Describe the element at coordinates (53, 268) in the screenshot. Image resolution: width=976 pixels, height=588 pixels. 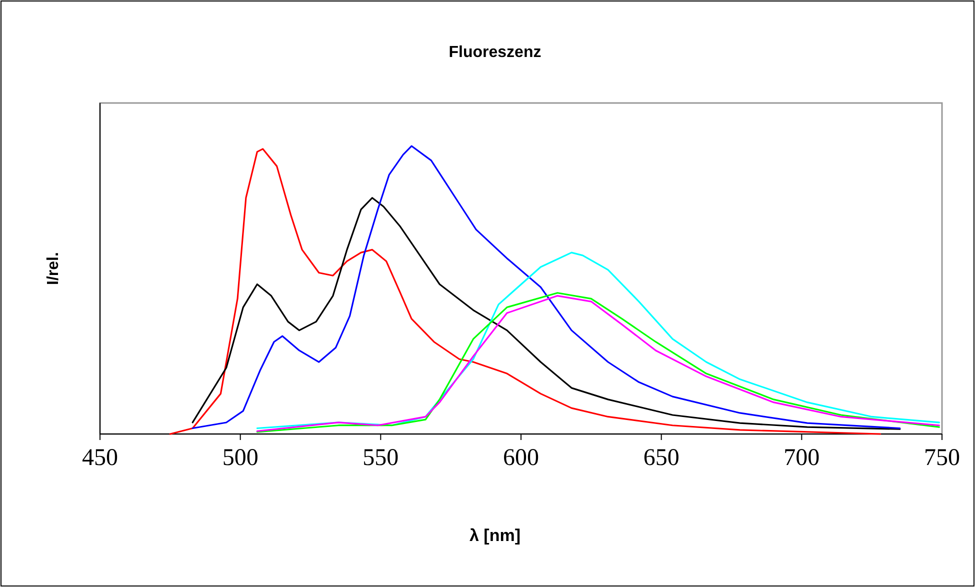
I see `y-axis-title: I/rel.` at that location.